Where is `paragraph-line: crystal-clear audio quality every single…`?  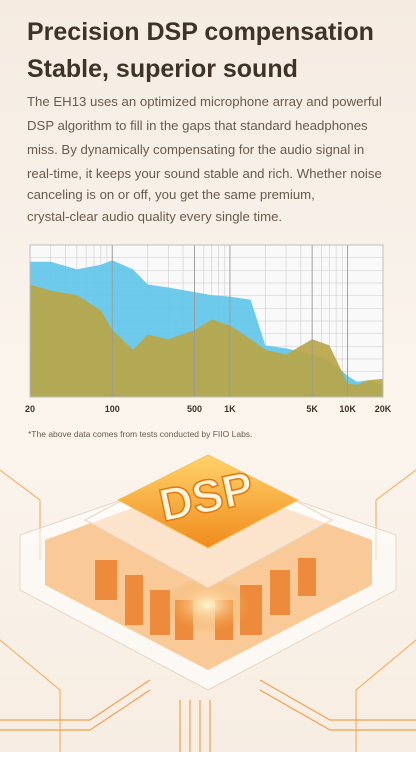
paragraph-line: crystal-clear audio quality every single… is located at coordinates (154, 216).